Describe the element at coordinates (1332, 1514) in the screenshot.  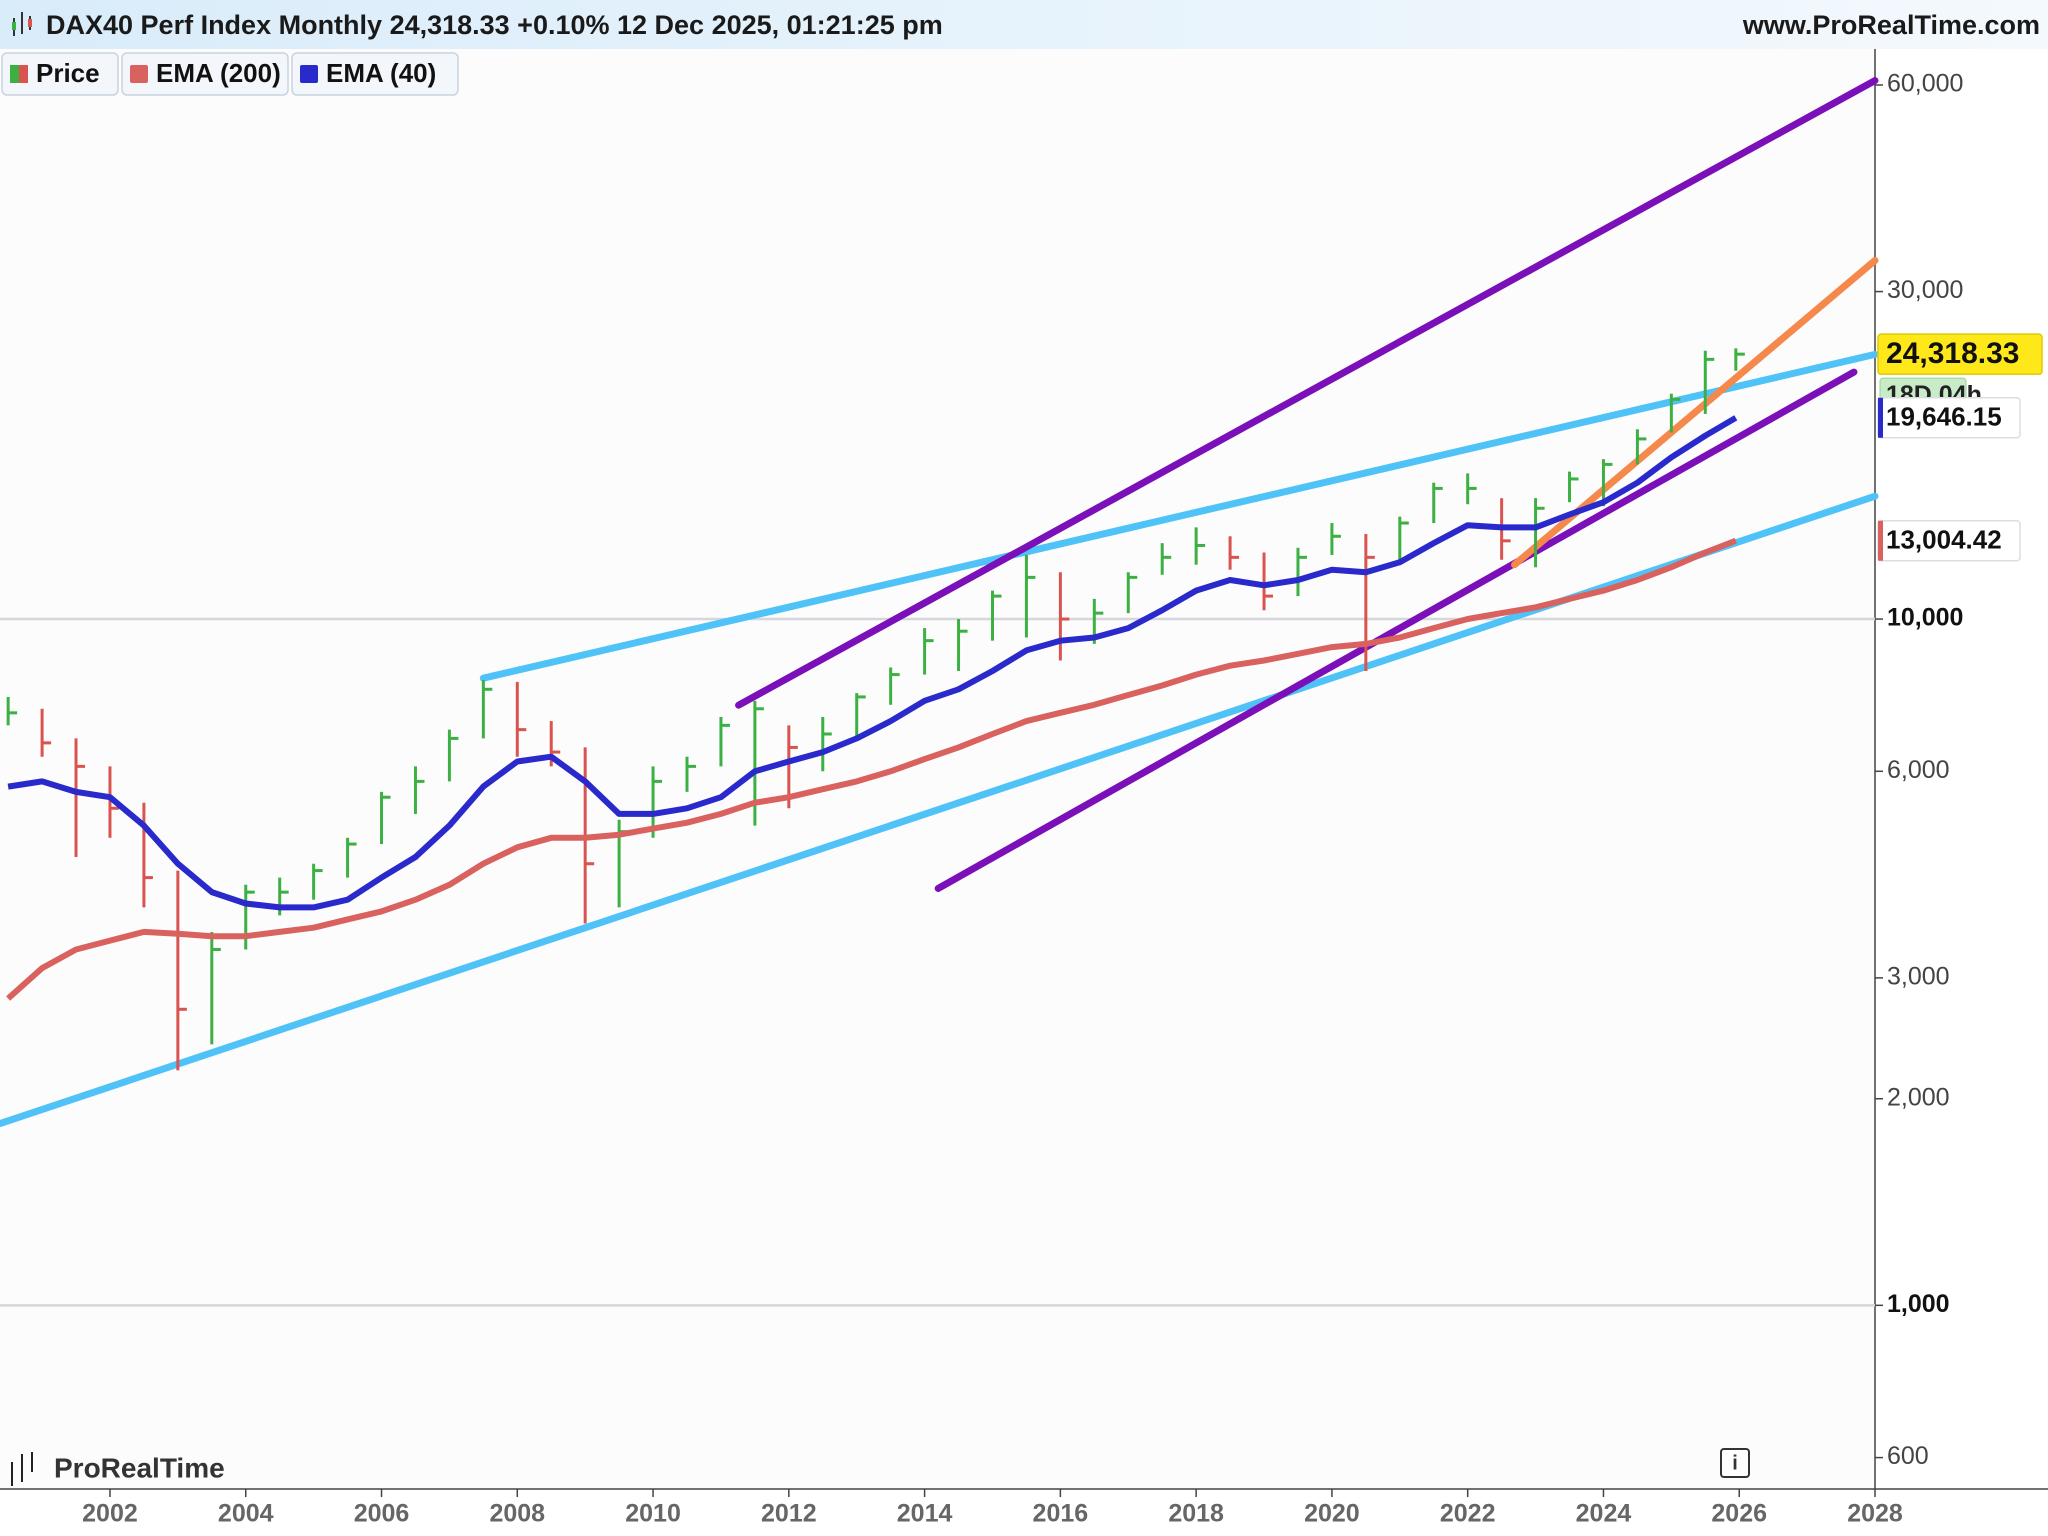
I see `x-tick-label: 2020` at that location.